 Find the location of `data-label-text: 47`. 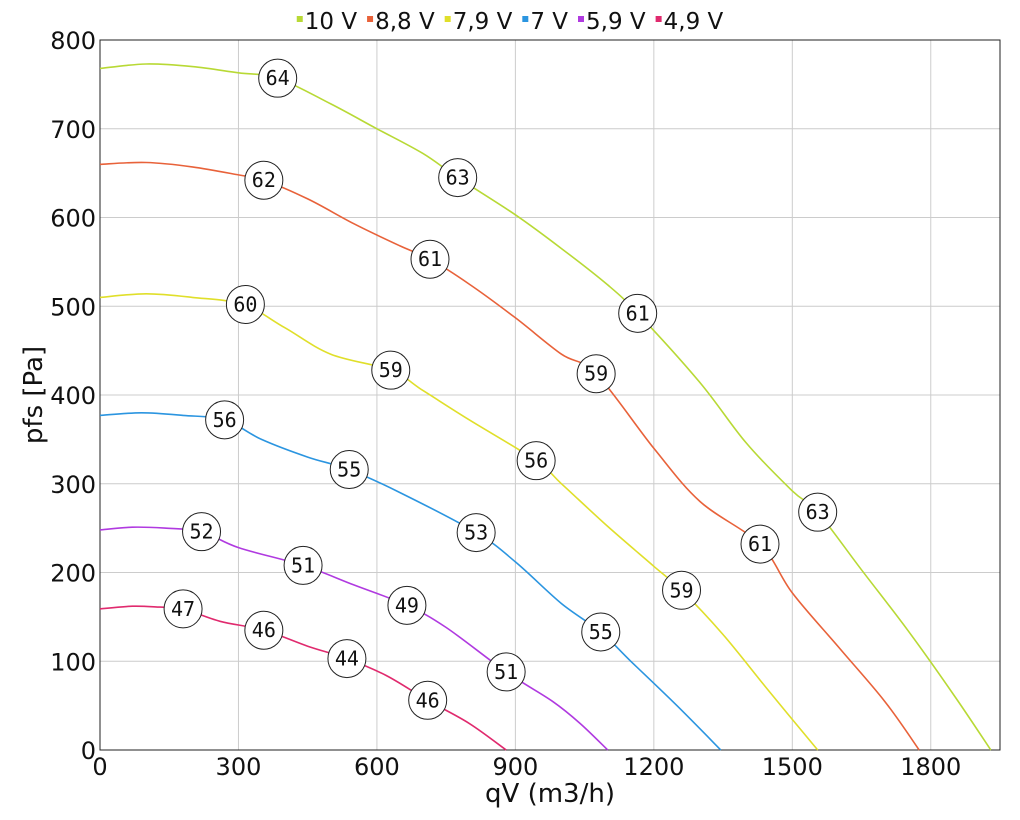

data-label-text: 47 is located at coordinates (183, 609).